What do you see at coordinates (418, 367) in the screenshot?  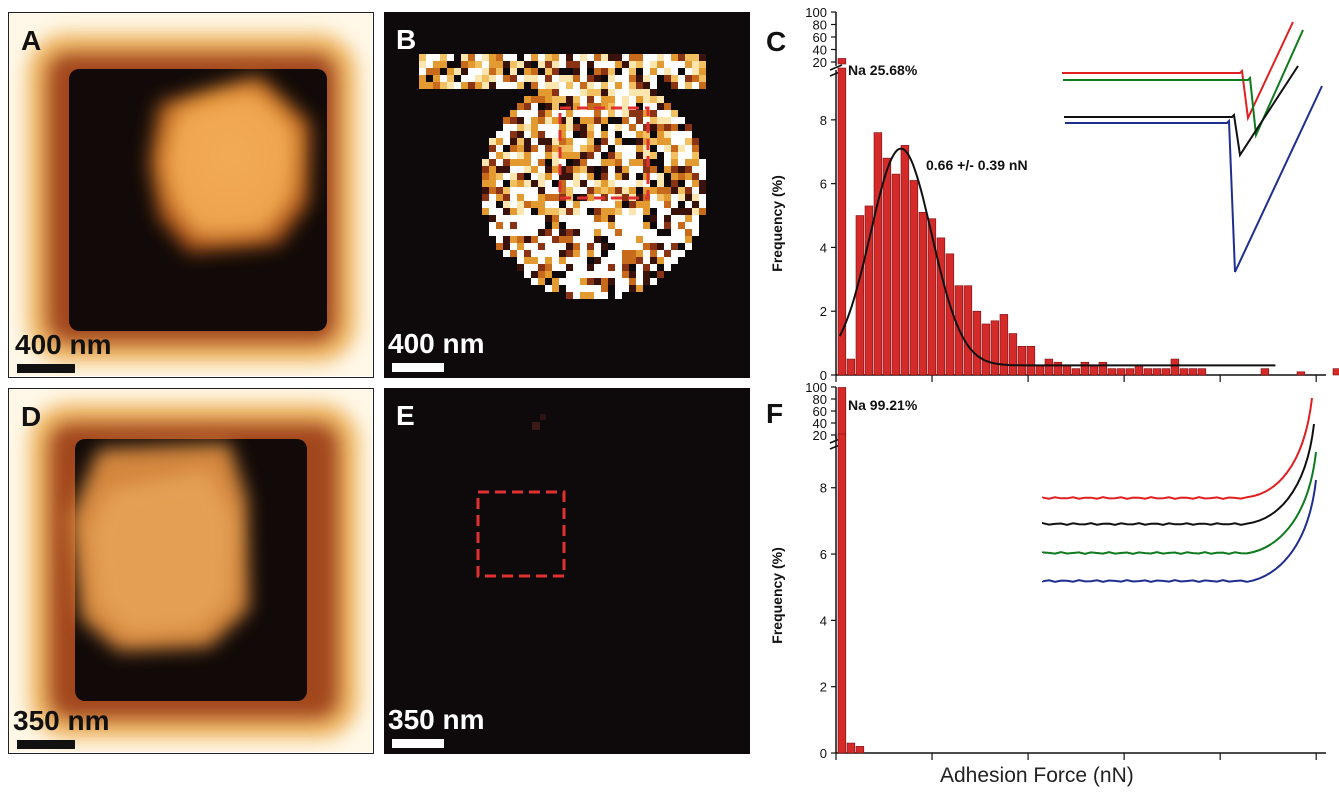 I see `scale-bar-b` at bounding box center [418, 367].